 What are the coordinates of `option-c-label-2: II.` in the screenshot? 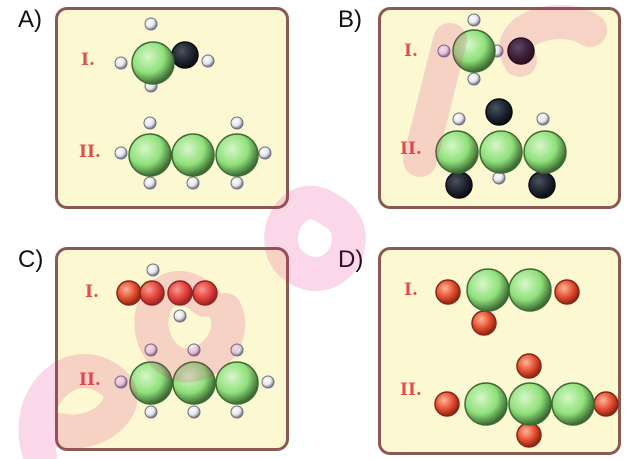 It's located at (90, 380).